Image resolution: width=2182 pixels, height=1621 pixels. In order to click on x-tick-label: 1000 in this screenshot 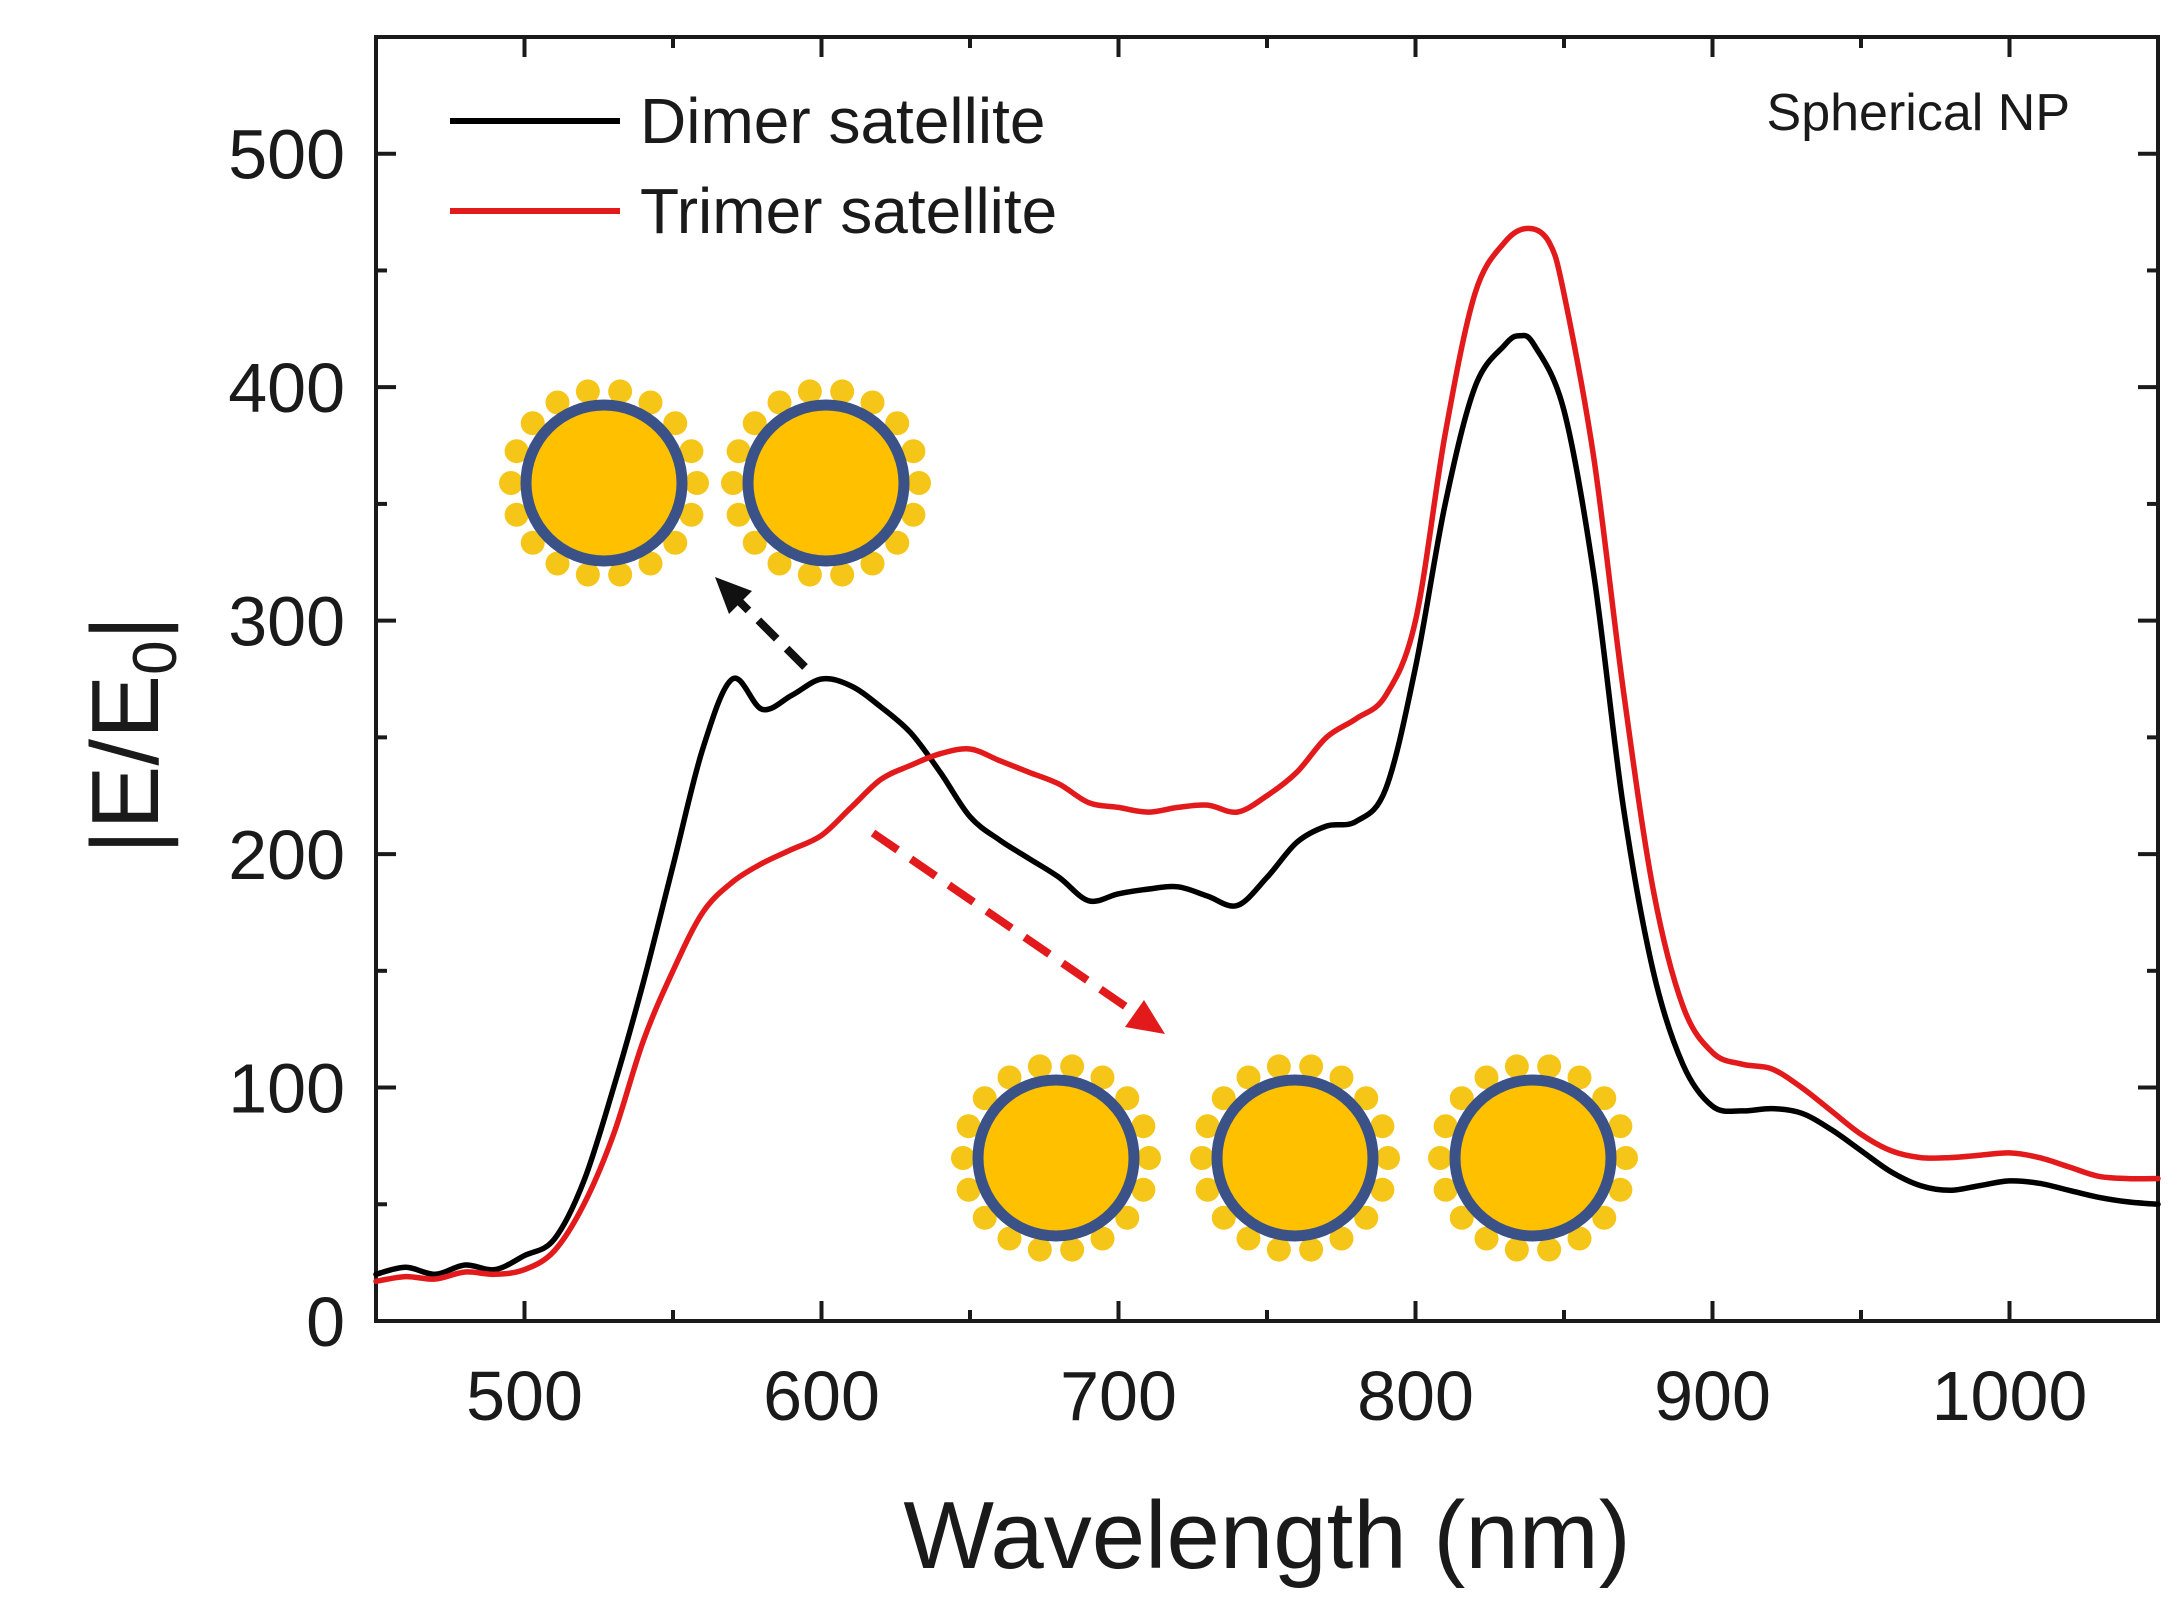, I will do `click(2010, 1396)`.